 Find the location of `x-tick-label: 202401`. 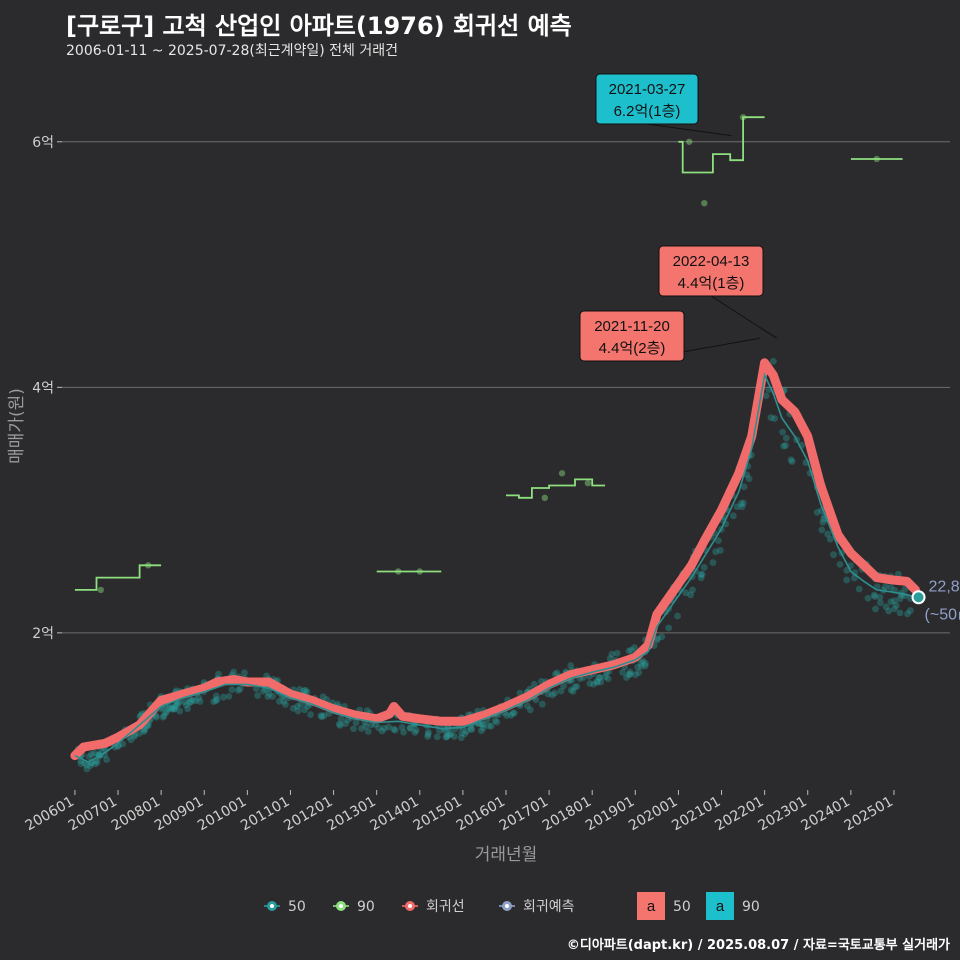

x-tick-label: 202401 is located at coordinates (826, 814).